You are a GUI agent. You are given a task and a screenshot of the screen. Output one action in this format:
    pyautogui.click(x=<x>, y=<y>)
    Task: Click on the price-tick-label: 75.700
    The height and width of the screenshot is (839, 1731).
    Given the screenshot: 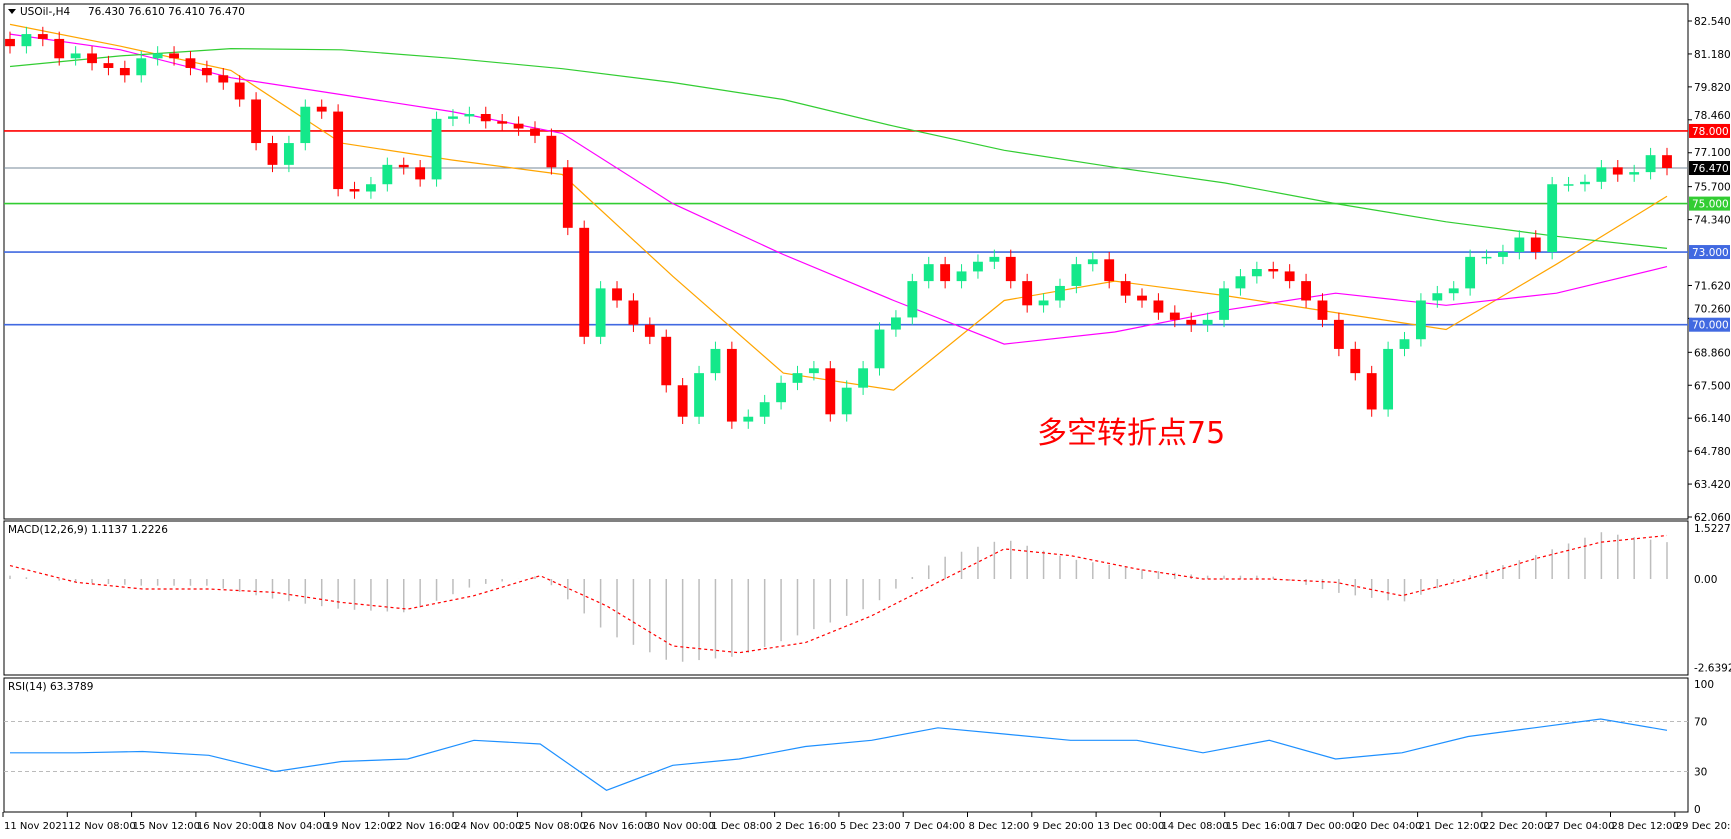 What is the action you would take?
    pyautogui.click(x=1712, y=188)
    